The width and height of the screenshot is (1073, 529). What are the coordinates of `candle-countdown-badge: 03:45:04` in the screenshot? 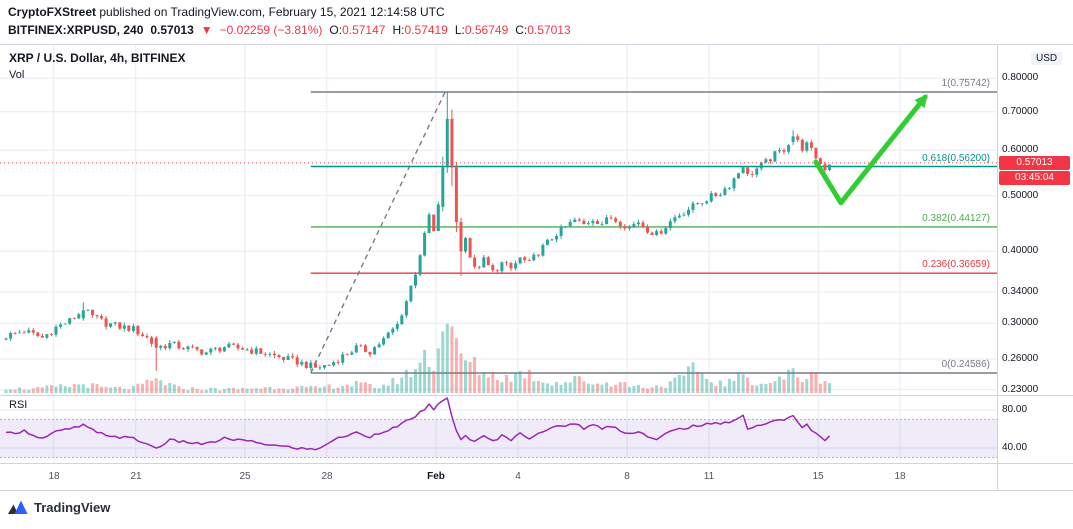 It's located at (1034, 178).